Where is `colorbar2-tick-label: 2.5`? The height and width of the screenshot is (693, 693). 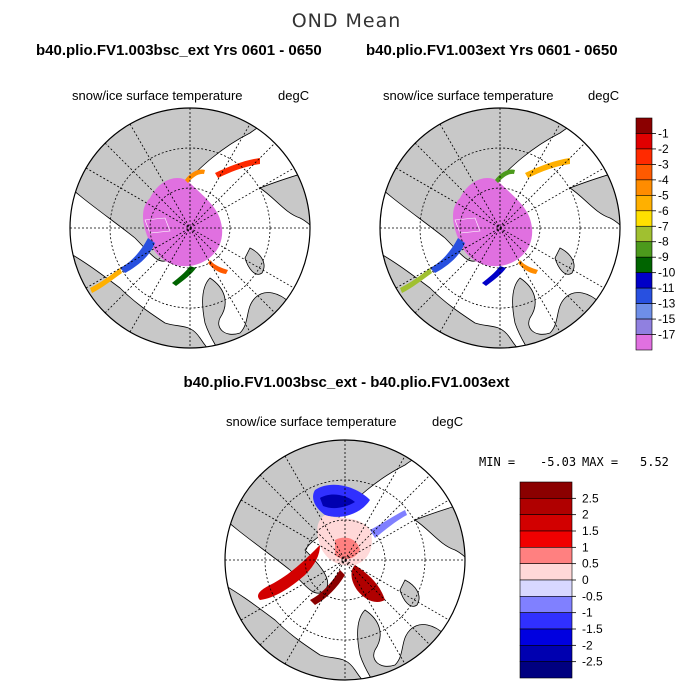 colorbar2-tick-label: 2.5 is located at coordinates (590, 498).